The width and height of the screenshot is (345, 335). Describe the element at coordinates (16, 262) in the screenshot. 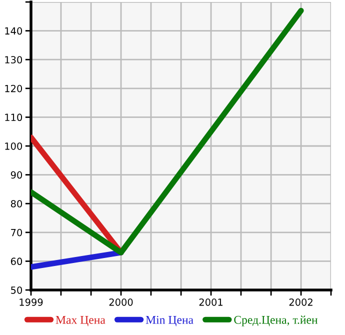

I see `y-tick-label: 60` at that location.